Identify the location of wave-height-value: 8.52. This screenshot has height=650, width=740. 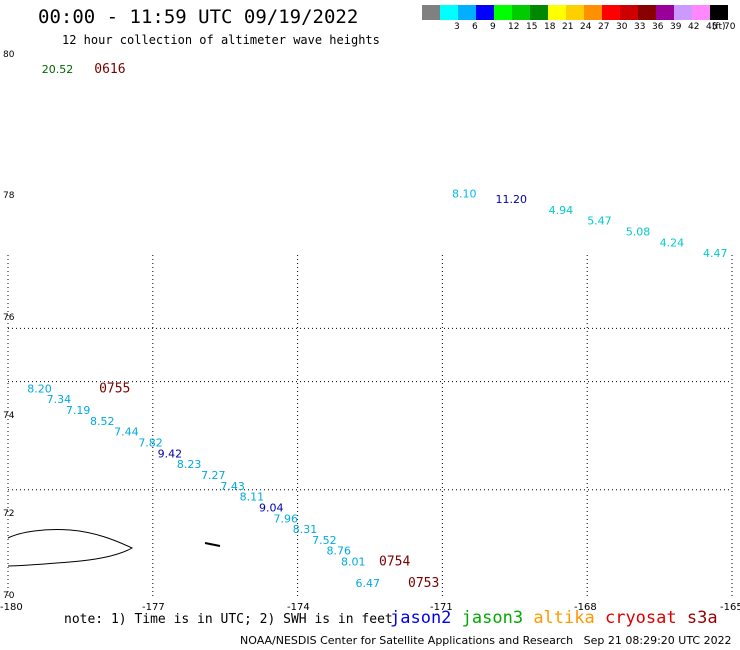
(102, 421).